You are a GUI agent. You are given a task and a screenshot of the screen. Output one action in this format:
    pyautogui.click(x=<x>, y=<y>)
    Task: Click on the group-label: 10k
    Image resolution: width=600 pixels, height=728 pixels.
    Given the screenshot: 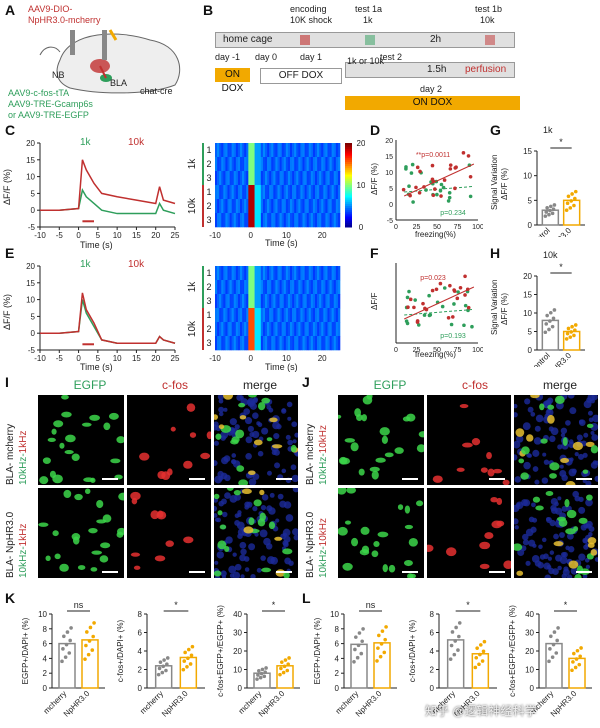 What is the action you would take?
    pyautogui.click(x=192, y=328)
    